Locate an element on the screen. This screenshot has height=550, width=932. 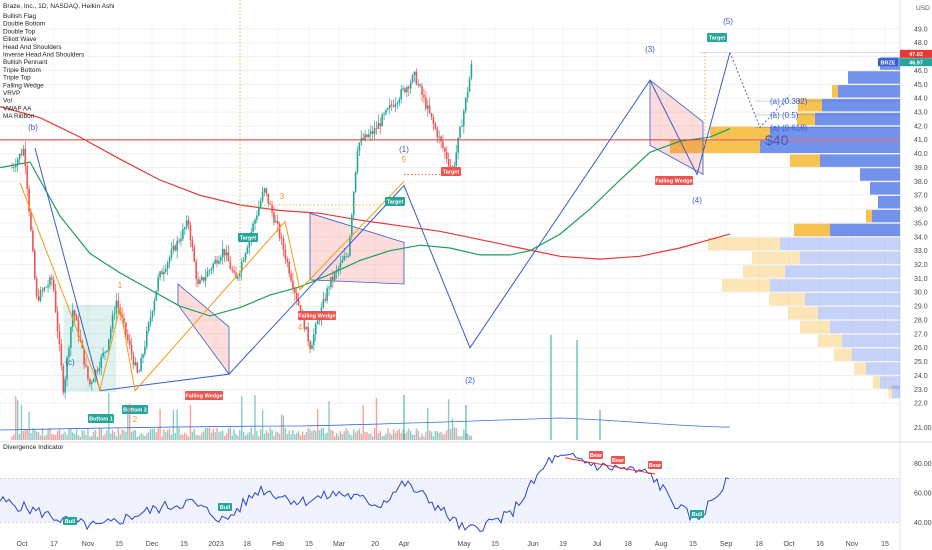
pattern-tag-text: Target is located at coordinates (248, 238).